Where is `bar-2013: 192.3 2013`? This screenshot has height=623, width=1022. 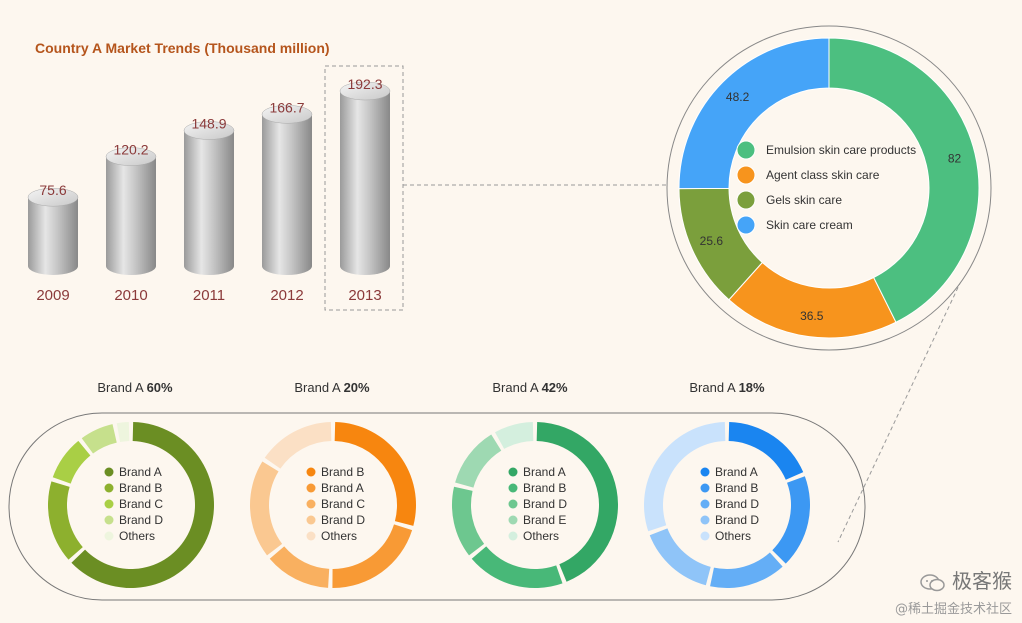
bar-2013: 192.3 2013 is located at coordinates (365, 190).